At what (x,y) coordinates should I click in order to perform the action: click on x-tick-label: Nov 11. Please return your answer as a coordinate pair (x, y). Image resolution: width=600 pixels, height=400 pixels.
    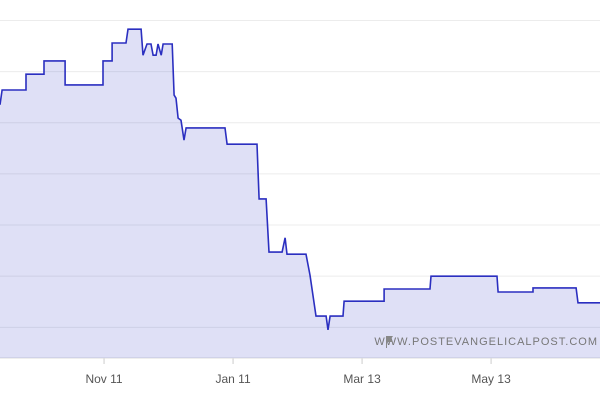
    Looking at the image, I should click on (103, 379).